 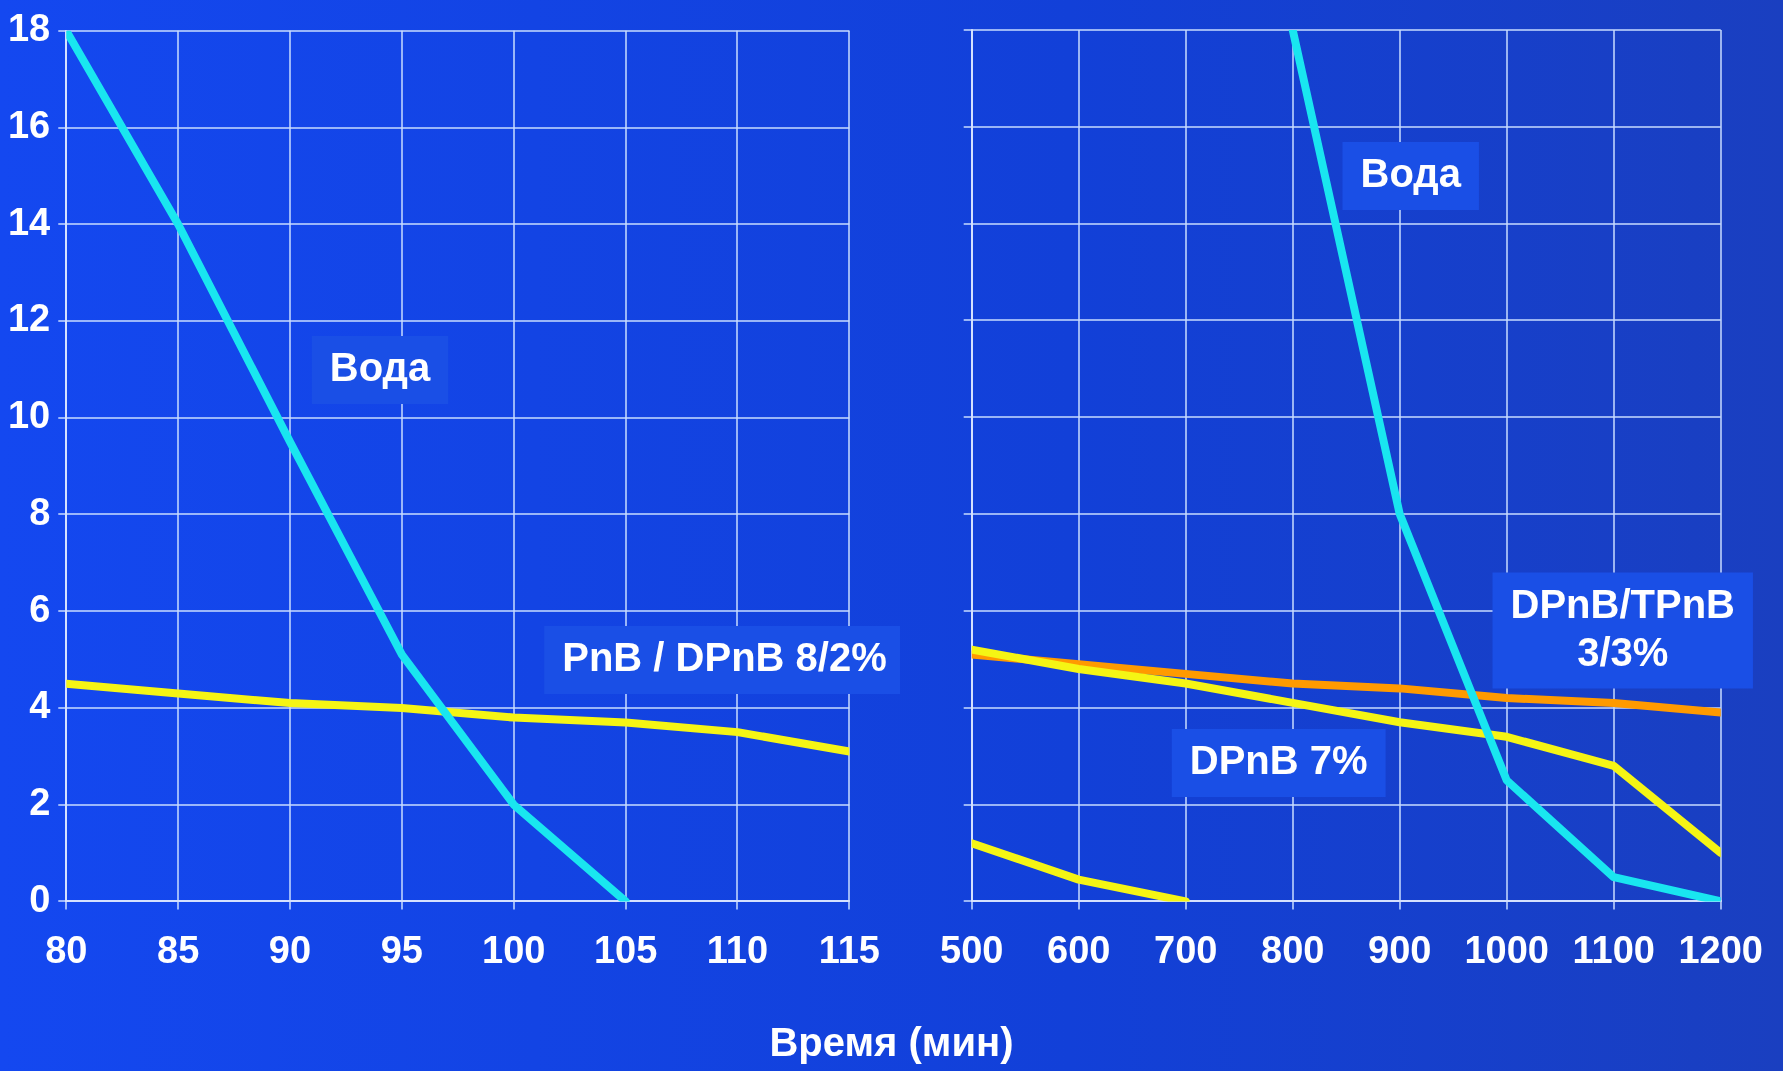 What do you see at coordinates (1293, 949) in the screenshot?
I see `x-tick-label: 800` at bounding box center [1293, 949].